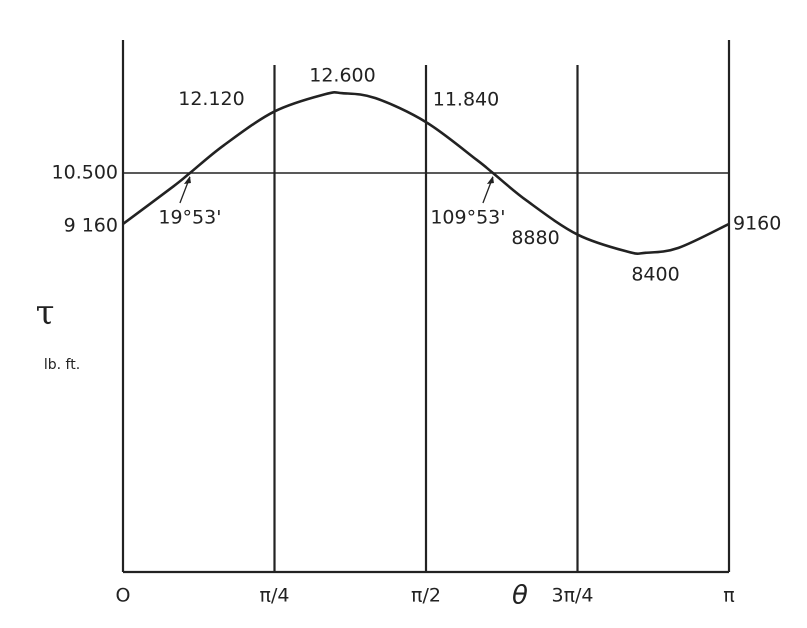 The height and width of the screenshot is (628, 807). What do you see at coordinates (211, 99) in the screenshot?
I see `value-label: 12.120` at bounding box center [211, 99].